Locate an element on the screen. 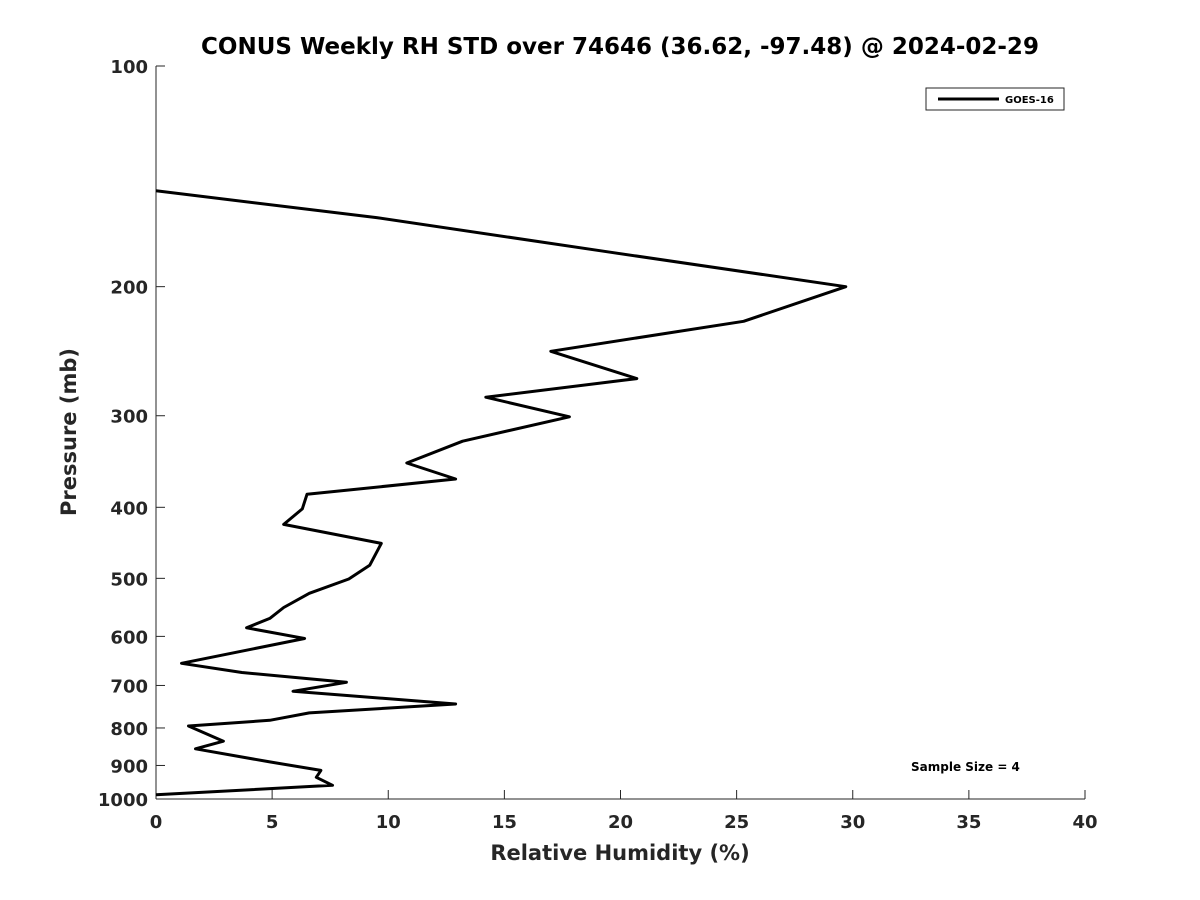 Image resolution: width=1200 pixels, height=900 pixels. y-tick-label: 1000 is located at coordinates (123, 800).